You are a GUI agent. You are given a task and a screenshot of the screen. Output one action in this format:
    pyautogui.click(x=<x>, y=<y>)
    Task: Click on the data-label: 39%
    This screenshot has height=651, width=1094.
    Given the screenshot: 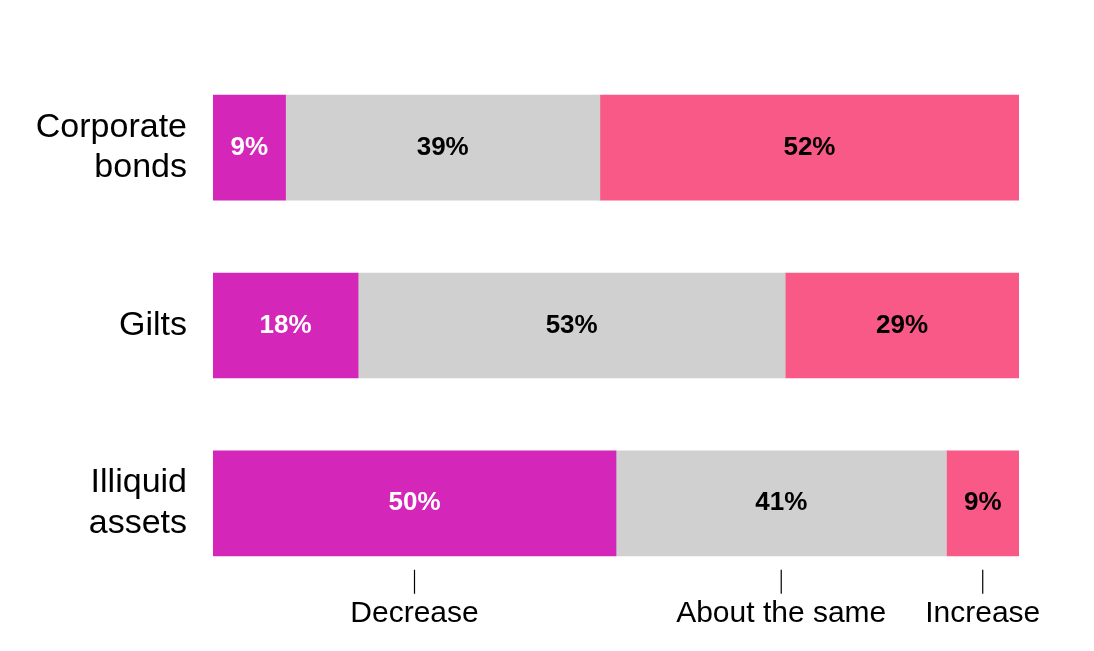 What is the action you would take?
    pyautogui.click(x=442, y=145)
    